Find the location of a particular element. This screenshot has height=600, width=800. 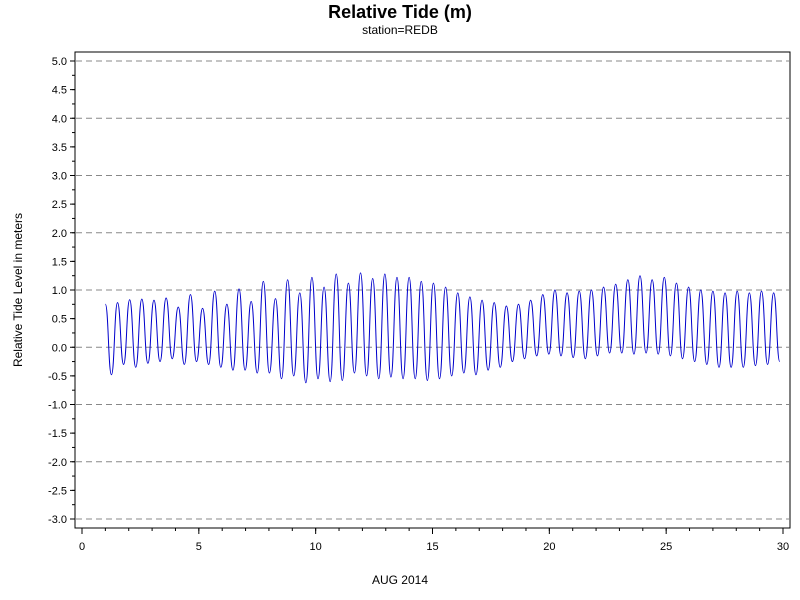

x-axis-label: AUG 2014 is located at coordinates (400, 580).